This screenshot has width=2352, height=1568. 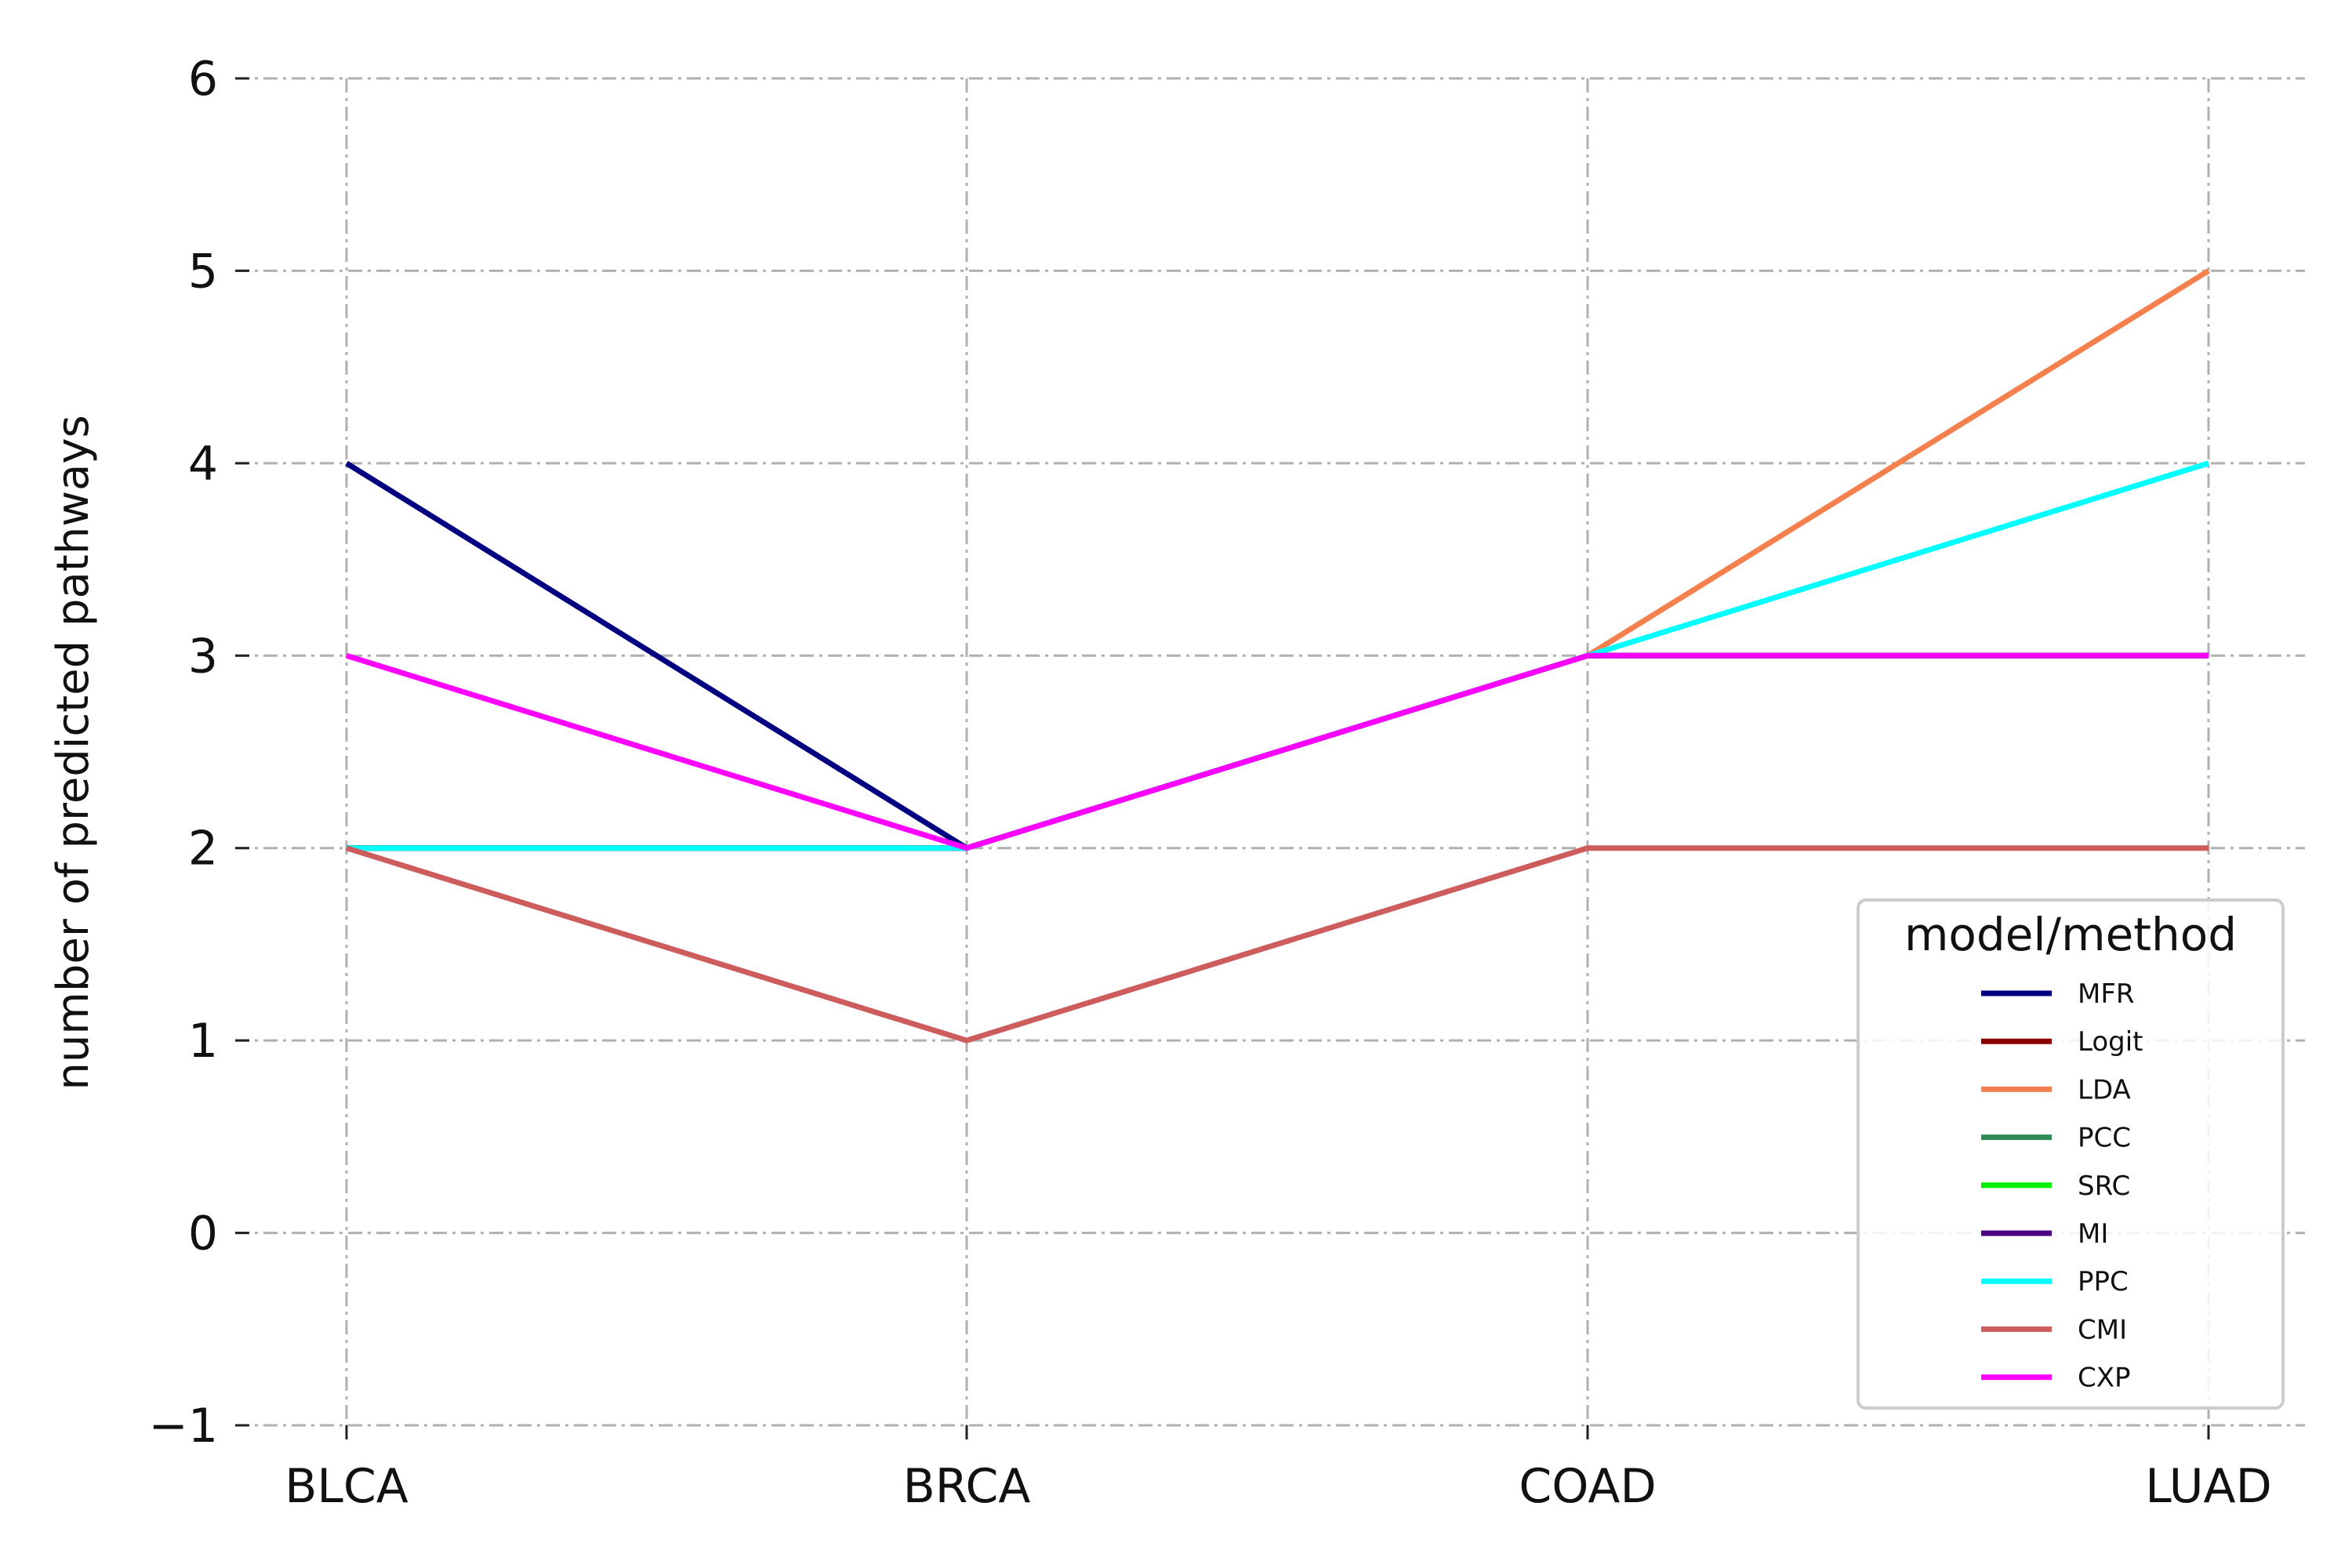 What do you see at coordinates (2104, 1089) in the screenshot?
I see `legend-label: LDA` at bounding box center [2104, 1089].